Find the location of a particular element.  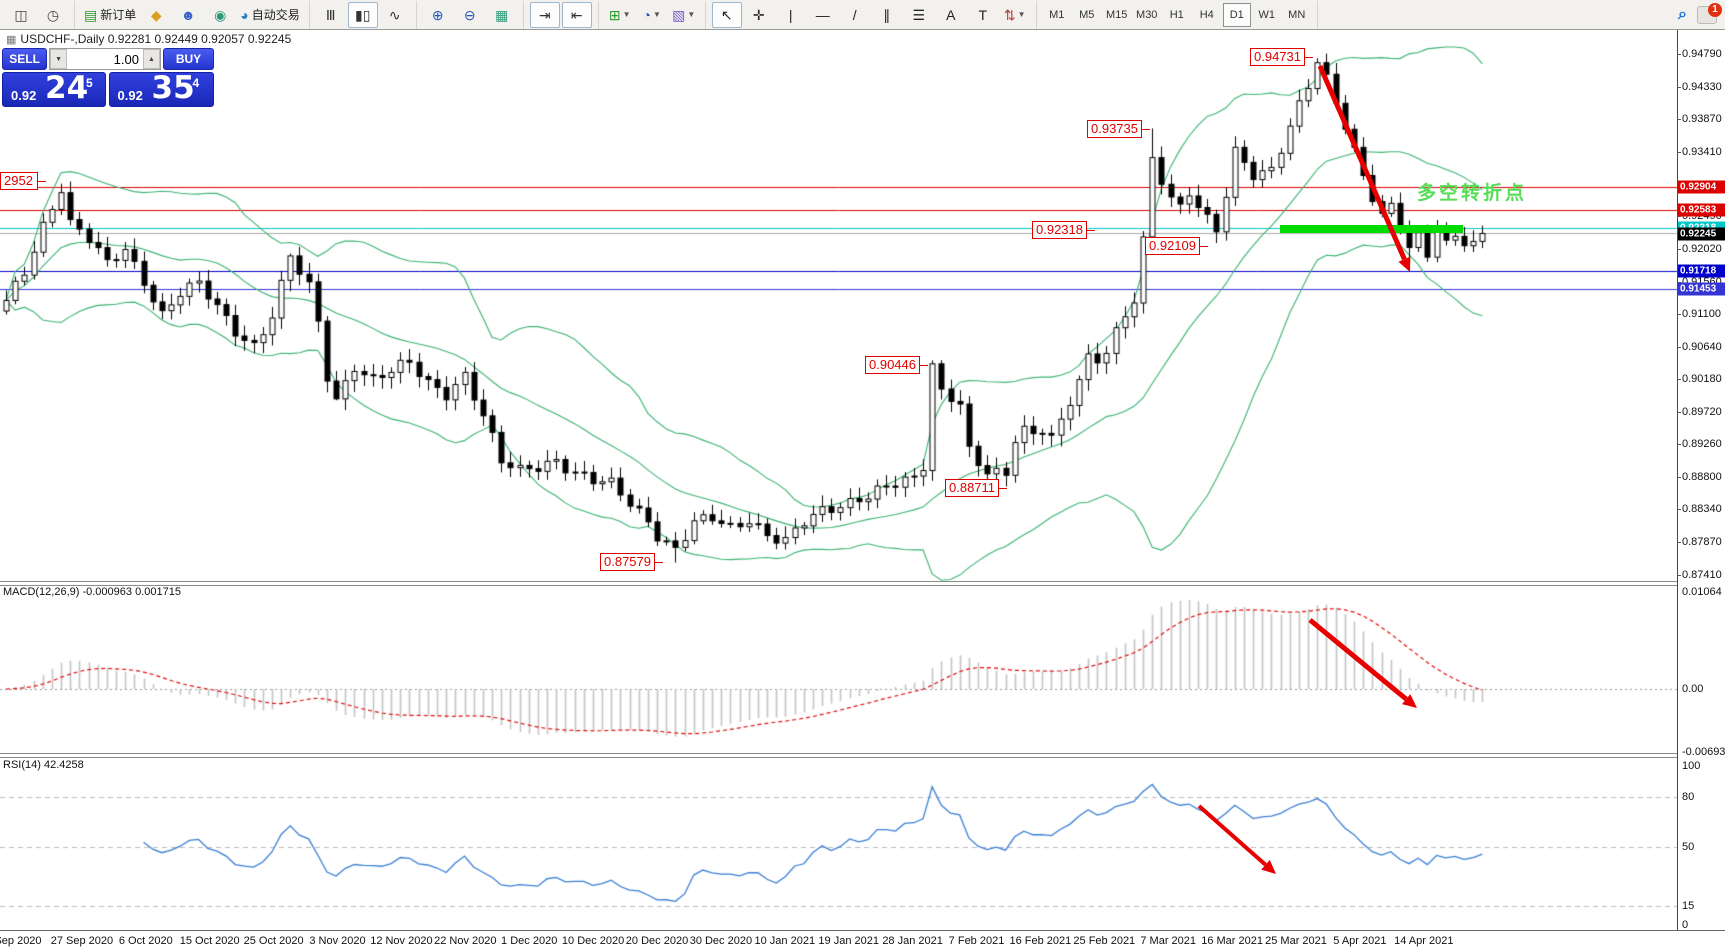

timeframe-h1: H1 is located at coordinates (1176, 14).